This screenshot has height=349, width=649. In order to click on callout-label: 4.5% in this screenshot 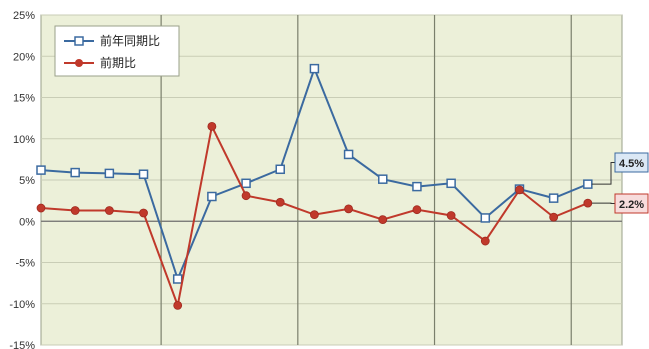, I will do `click(631, 164)`.